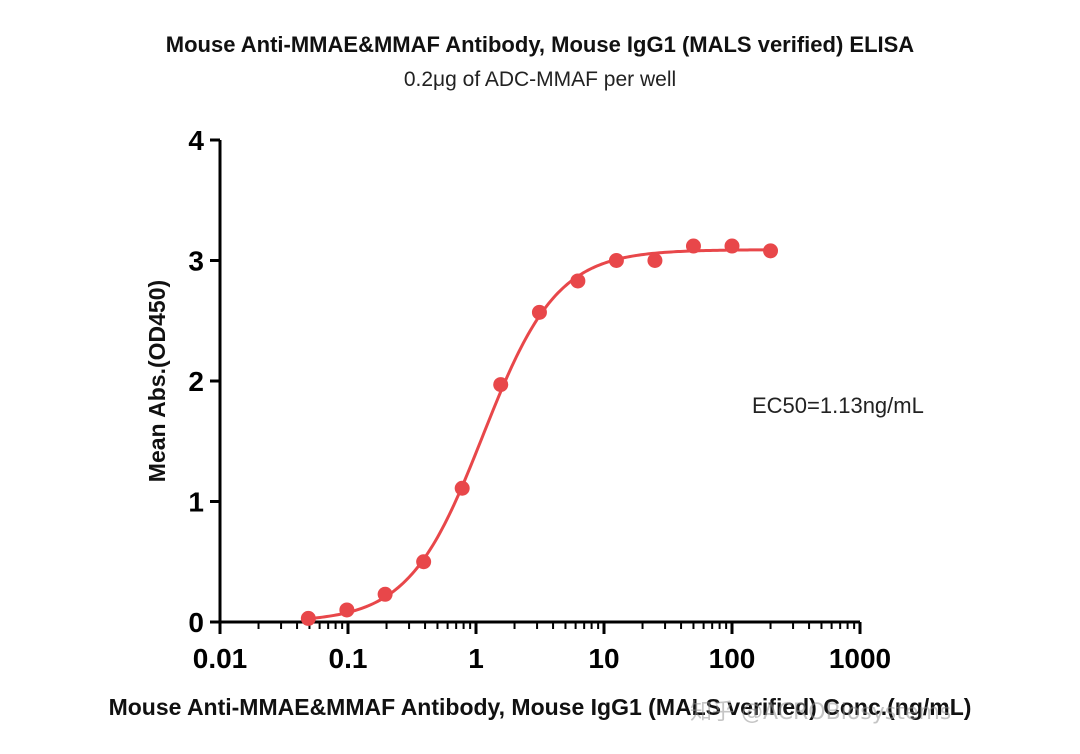  I want to click on x-tick-label: 10, so click(603, 658).